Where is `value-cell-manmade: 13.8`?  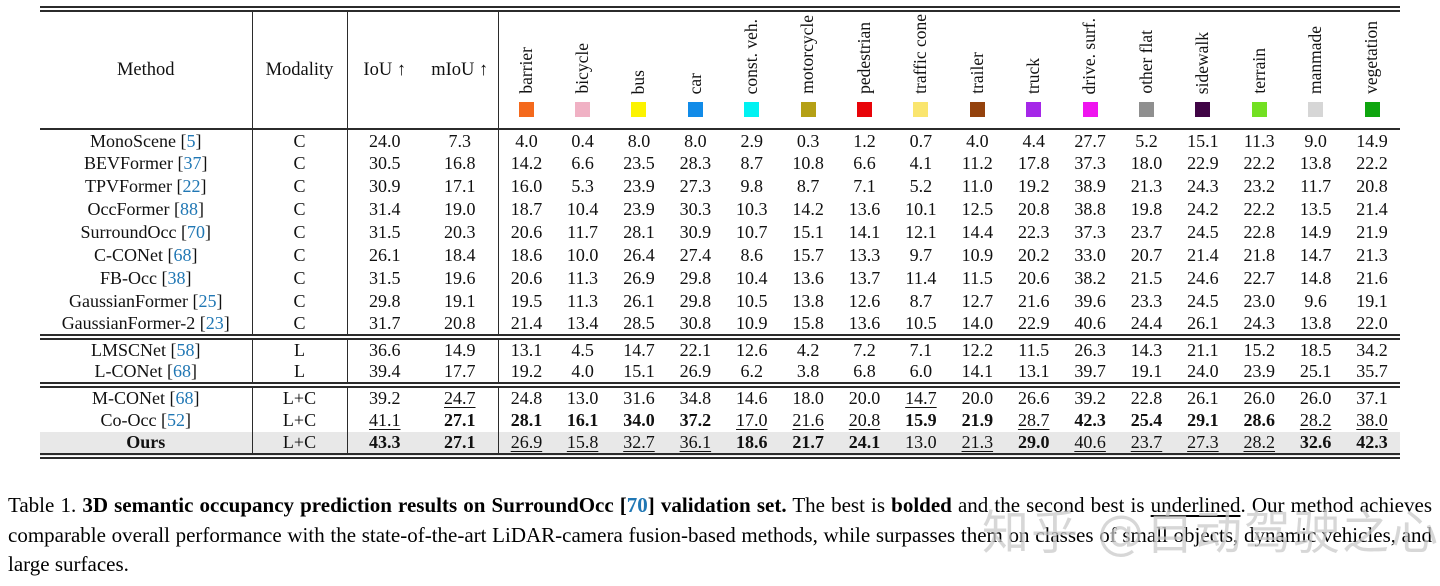
value-cell-manmade: 13.8 is located at coordinates (1315, 163).